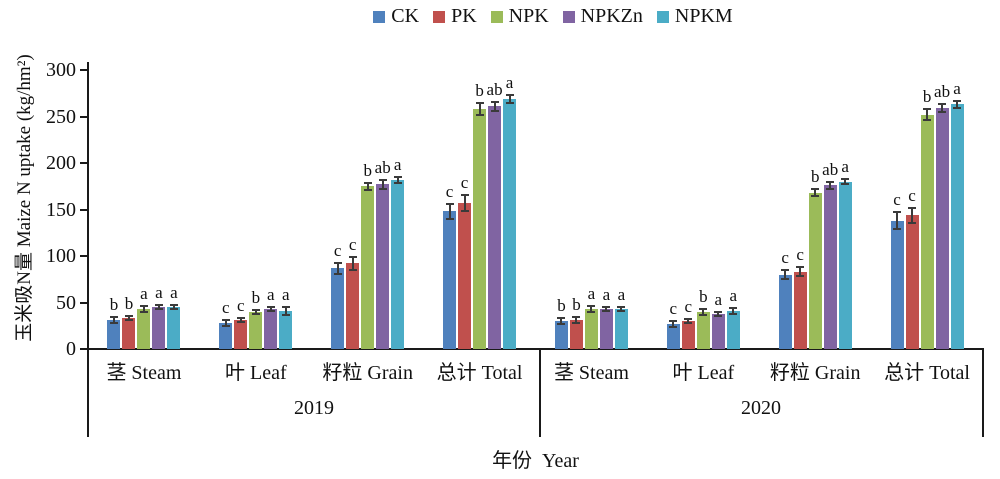 This screenshot has width=1000, height=479. Describe the element at coordinates (761, 408) in the screenshot. I see `year-label-2020: 2020` at that location.